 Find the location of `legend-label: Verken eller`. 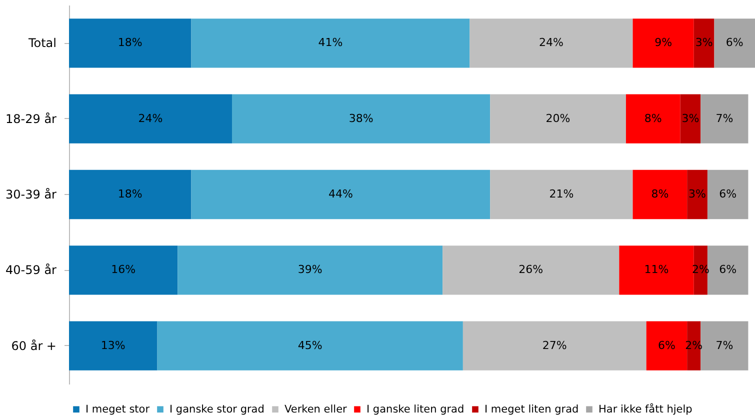

legend-label: Verken eller is located at coordinates (316, 409).